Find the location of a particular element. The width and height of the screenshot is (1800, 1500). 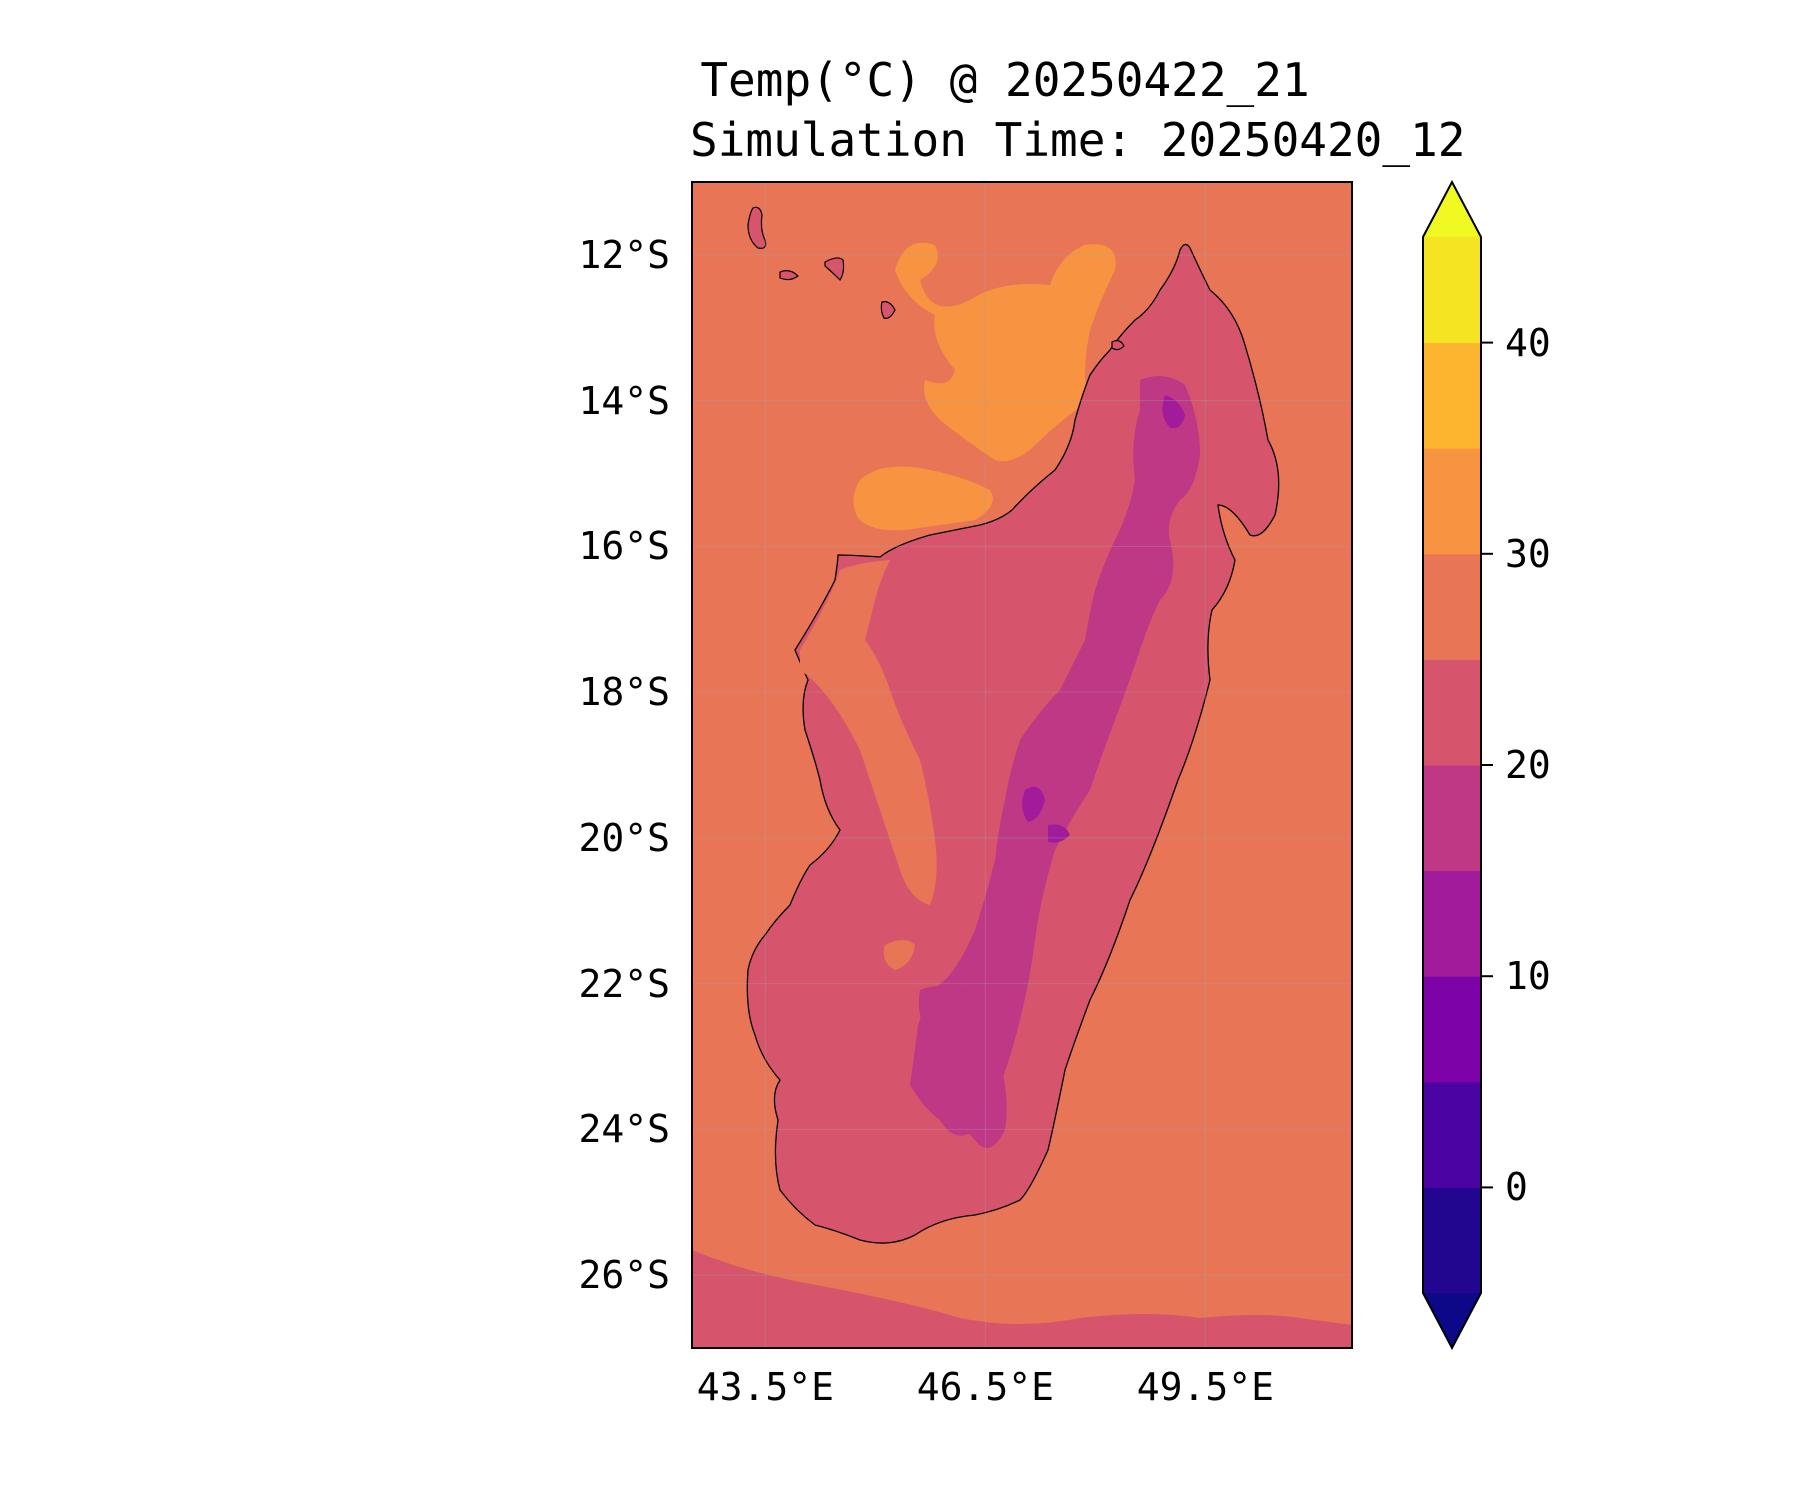

island-anjouan is located at coordinates (834, 269).